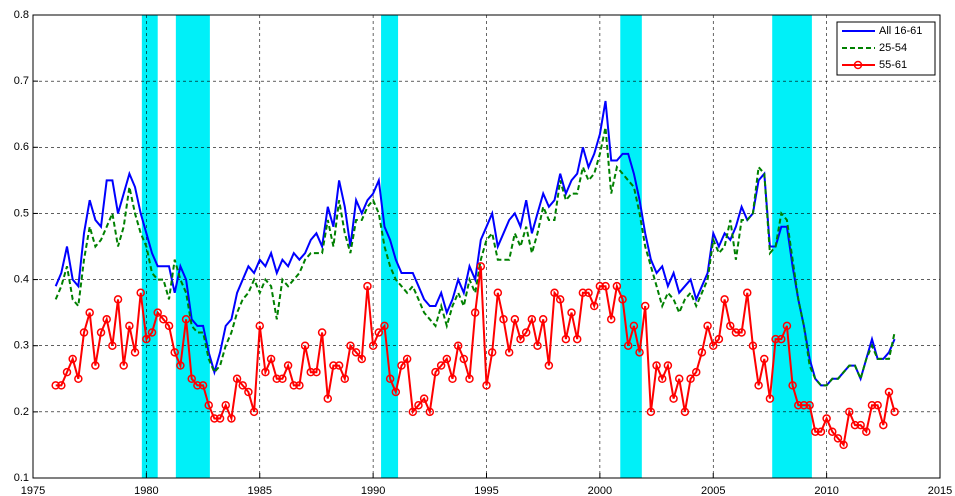  Describe the element at coordinates (260, 490) in the screenshot. I see `x-tick-label: 1985` at that location.